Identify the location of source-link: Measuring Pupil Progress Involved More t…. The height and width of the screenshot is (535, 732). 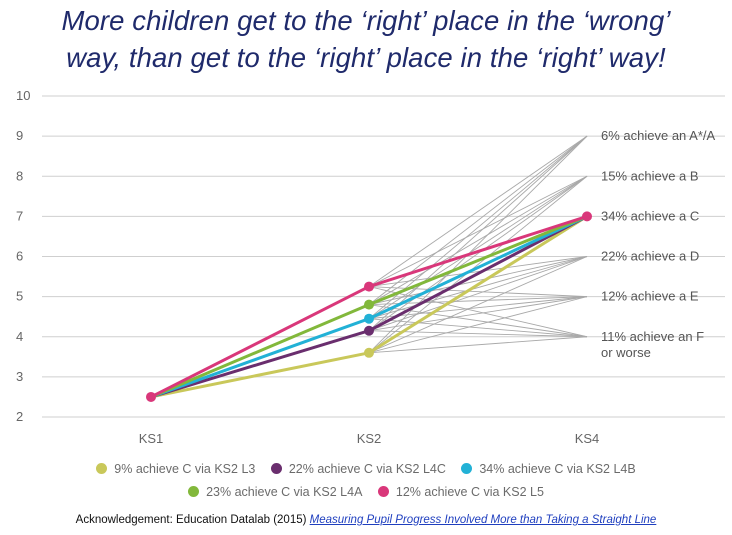
(483, 520).